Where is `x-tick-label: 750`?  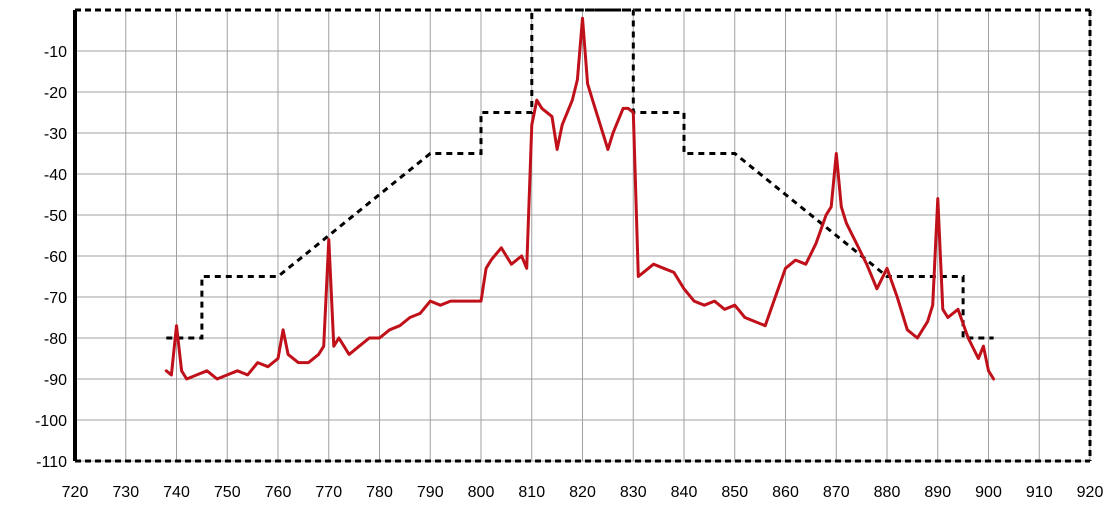 x-tick-label: 750 is located at coordinates (227, 492).